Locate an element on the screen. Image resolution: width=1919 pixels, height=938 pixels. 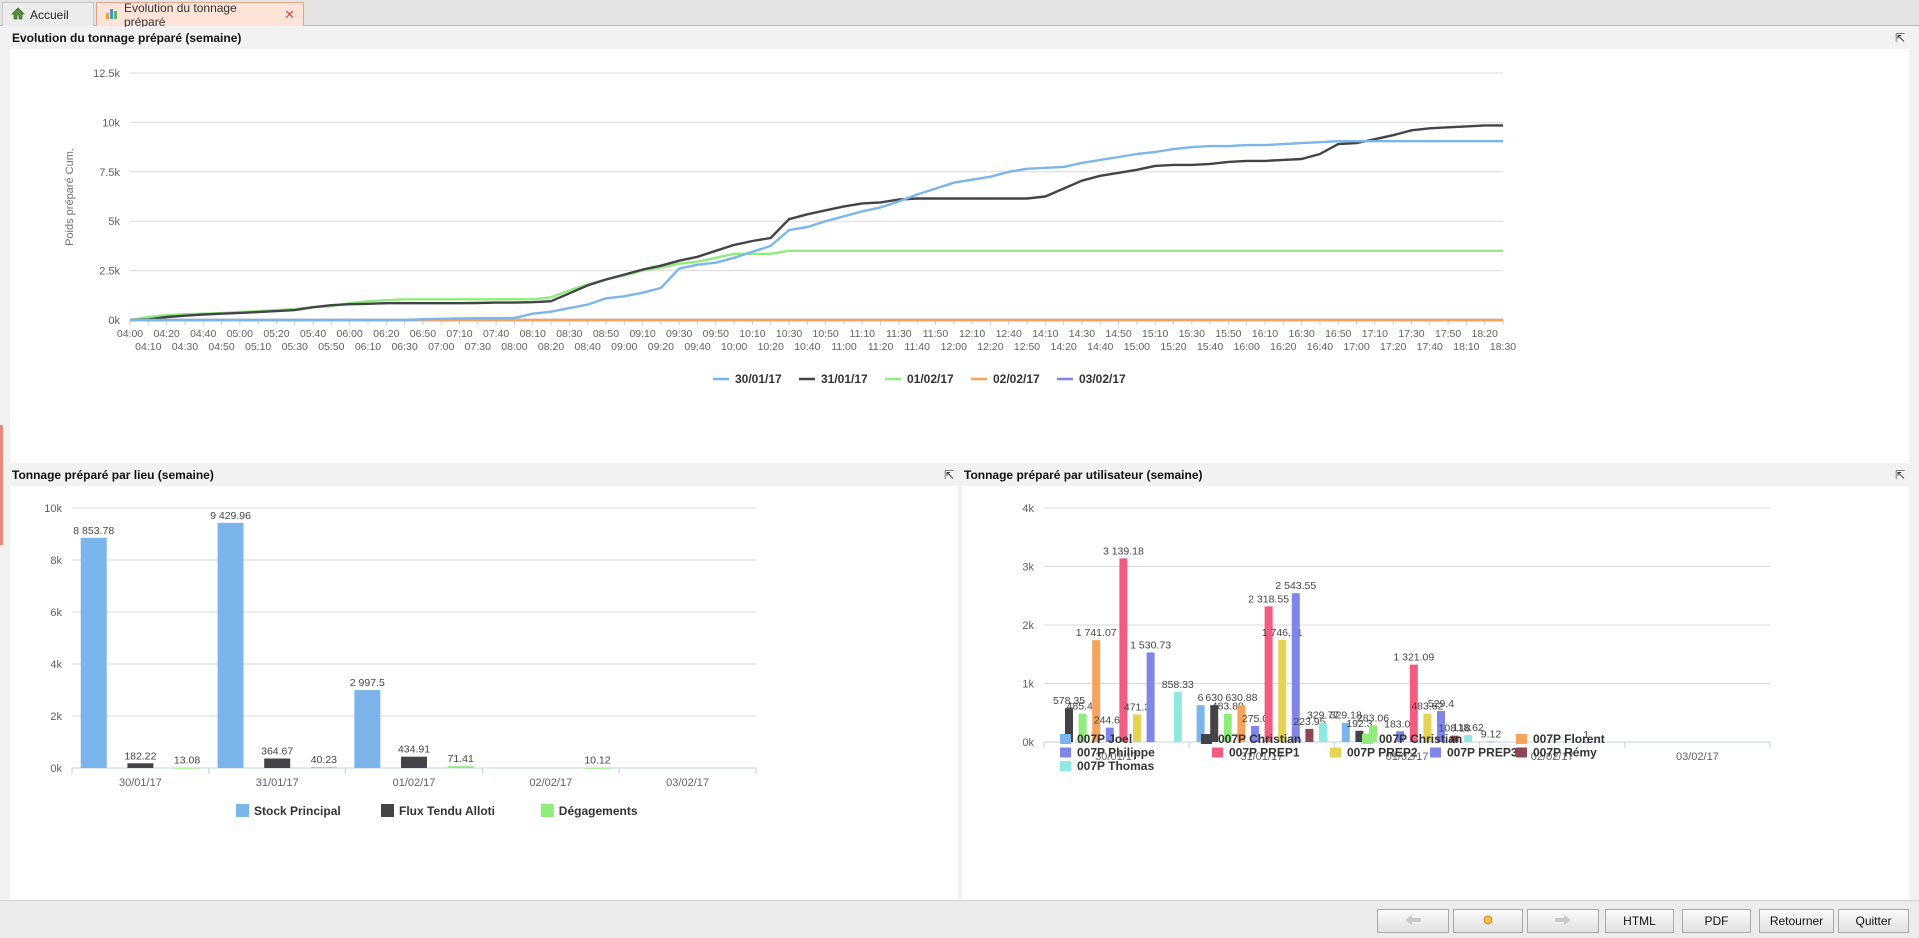
x-tick-label: 03/02/17 is located at coordinates (687, 783).